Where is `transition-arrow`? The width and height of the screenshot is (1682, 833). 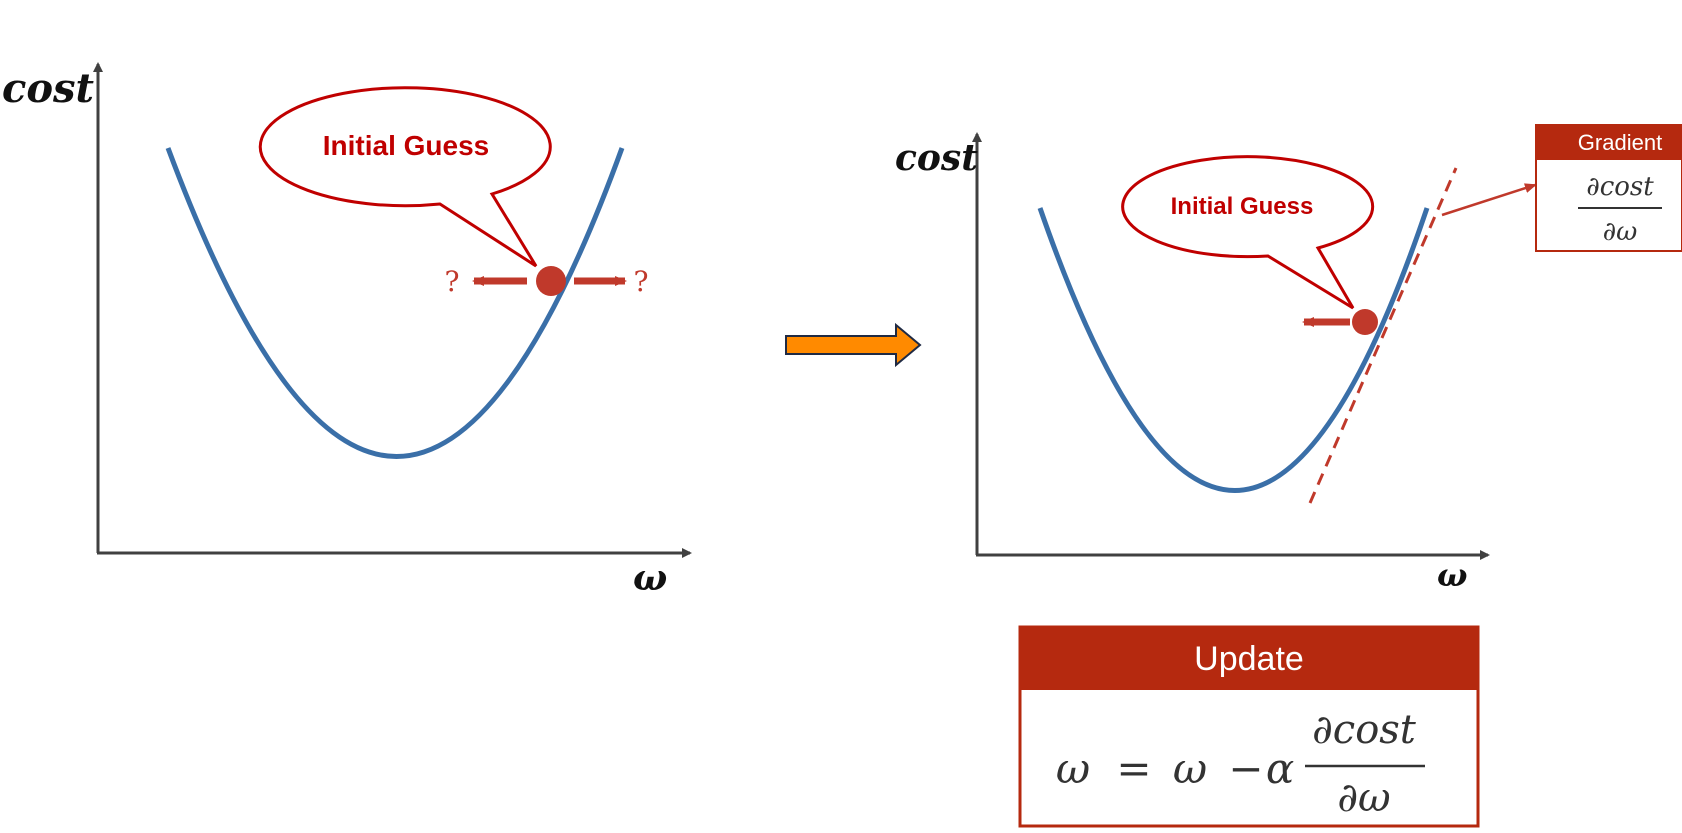 transition-arrow is located at coordinates (853, 345).